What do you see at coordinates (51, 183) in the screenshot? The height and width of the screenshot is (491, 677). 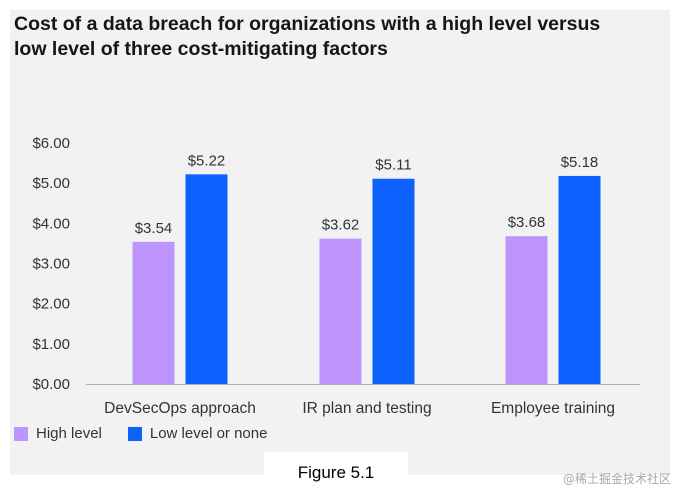 I see `y-tick-label: $5.00` at bounding box center [51, 183].